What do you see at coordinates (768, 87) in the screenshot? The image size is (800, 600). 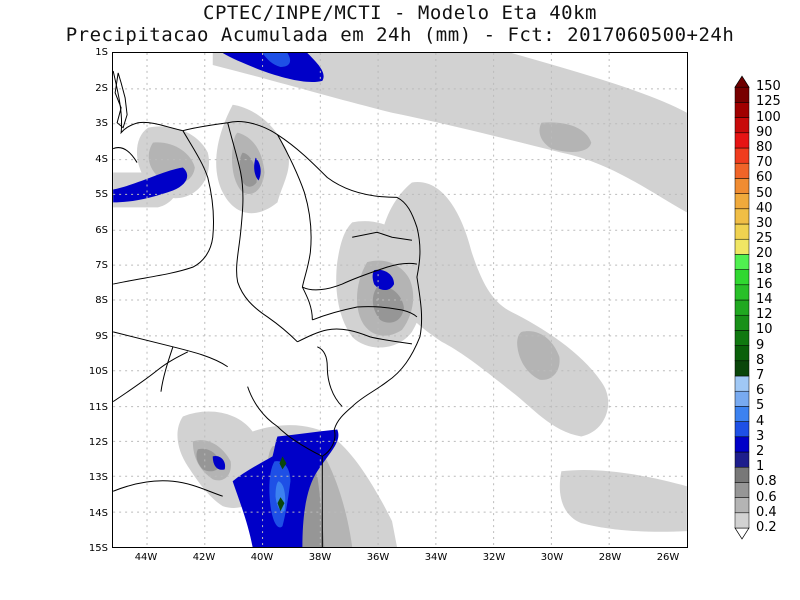 I see `colorbar-label: 150` at bounding box center [768, 87].